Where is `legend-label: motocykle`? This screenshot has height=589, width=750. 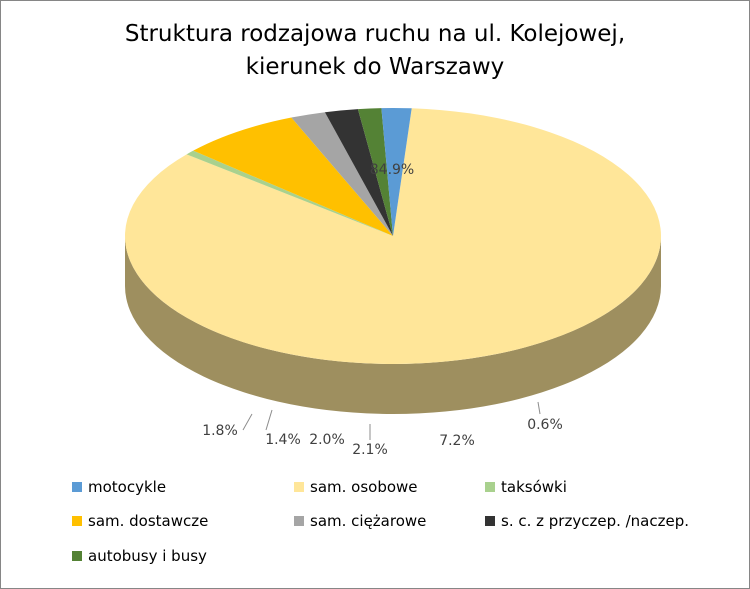 legend-label: motocykle is located at coordinates (127, 487).